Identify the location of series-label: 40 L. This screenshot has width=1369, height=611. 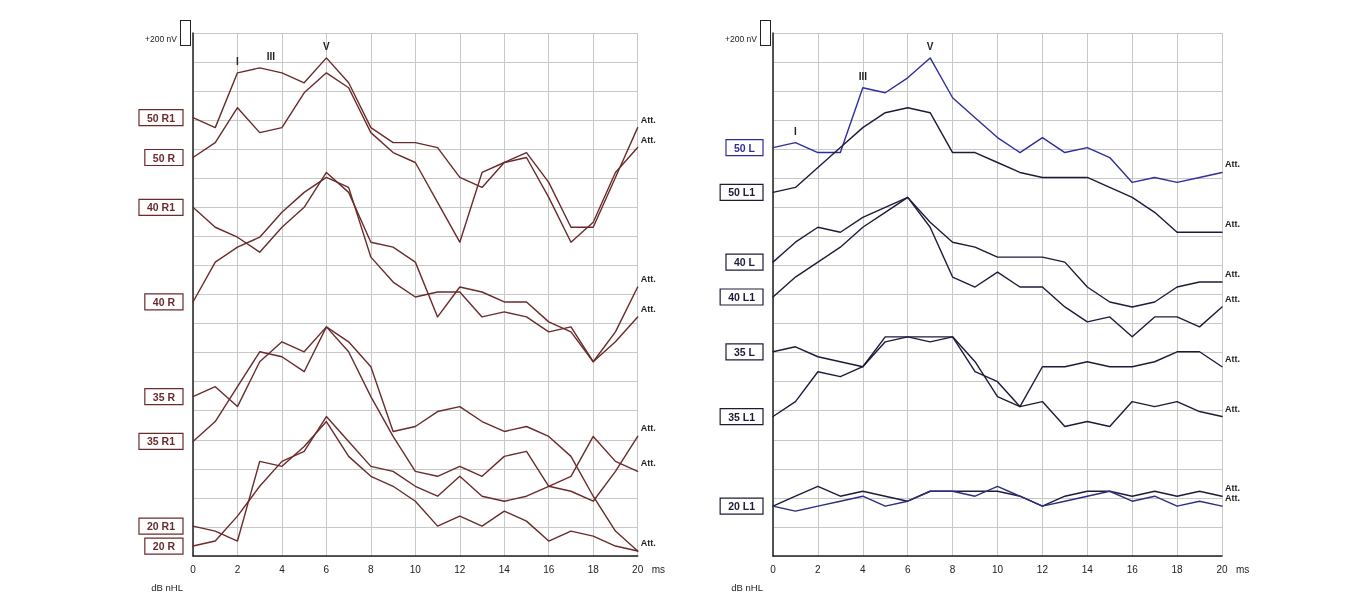
(744, 262).